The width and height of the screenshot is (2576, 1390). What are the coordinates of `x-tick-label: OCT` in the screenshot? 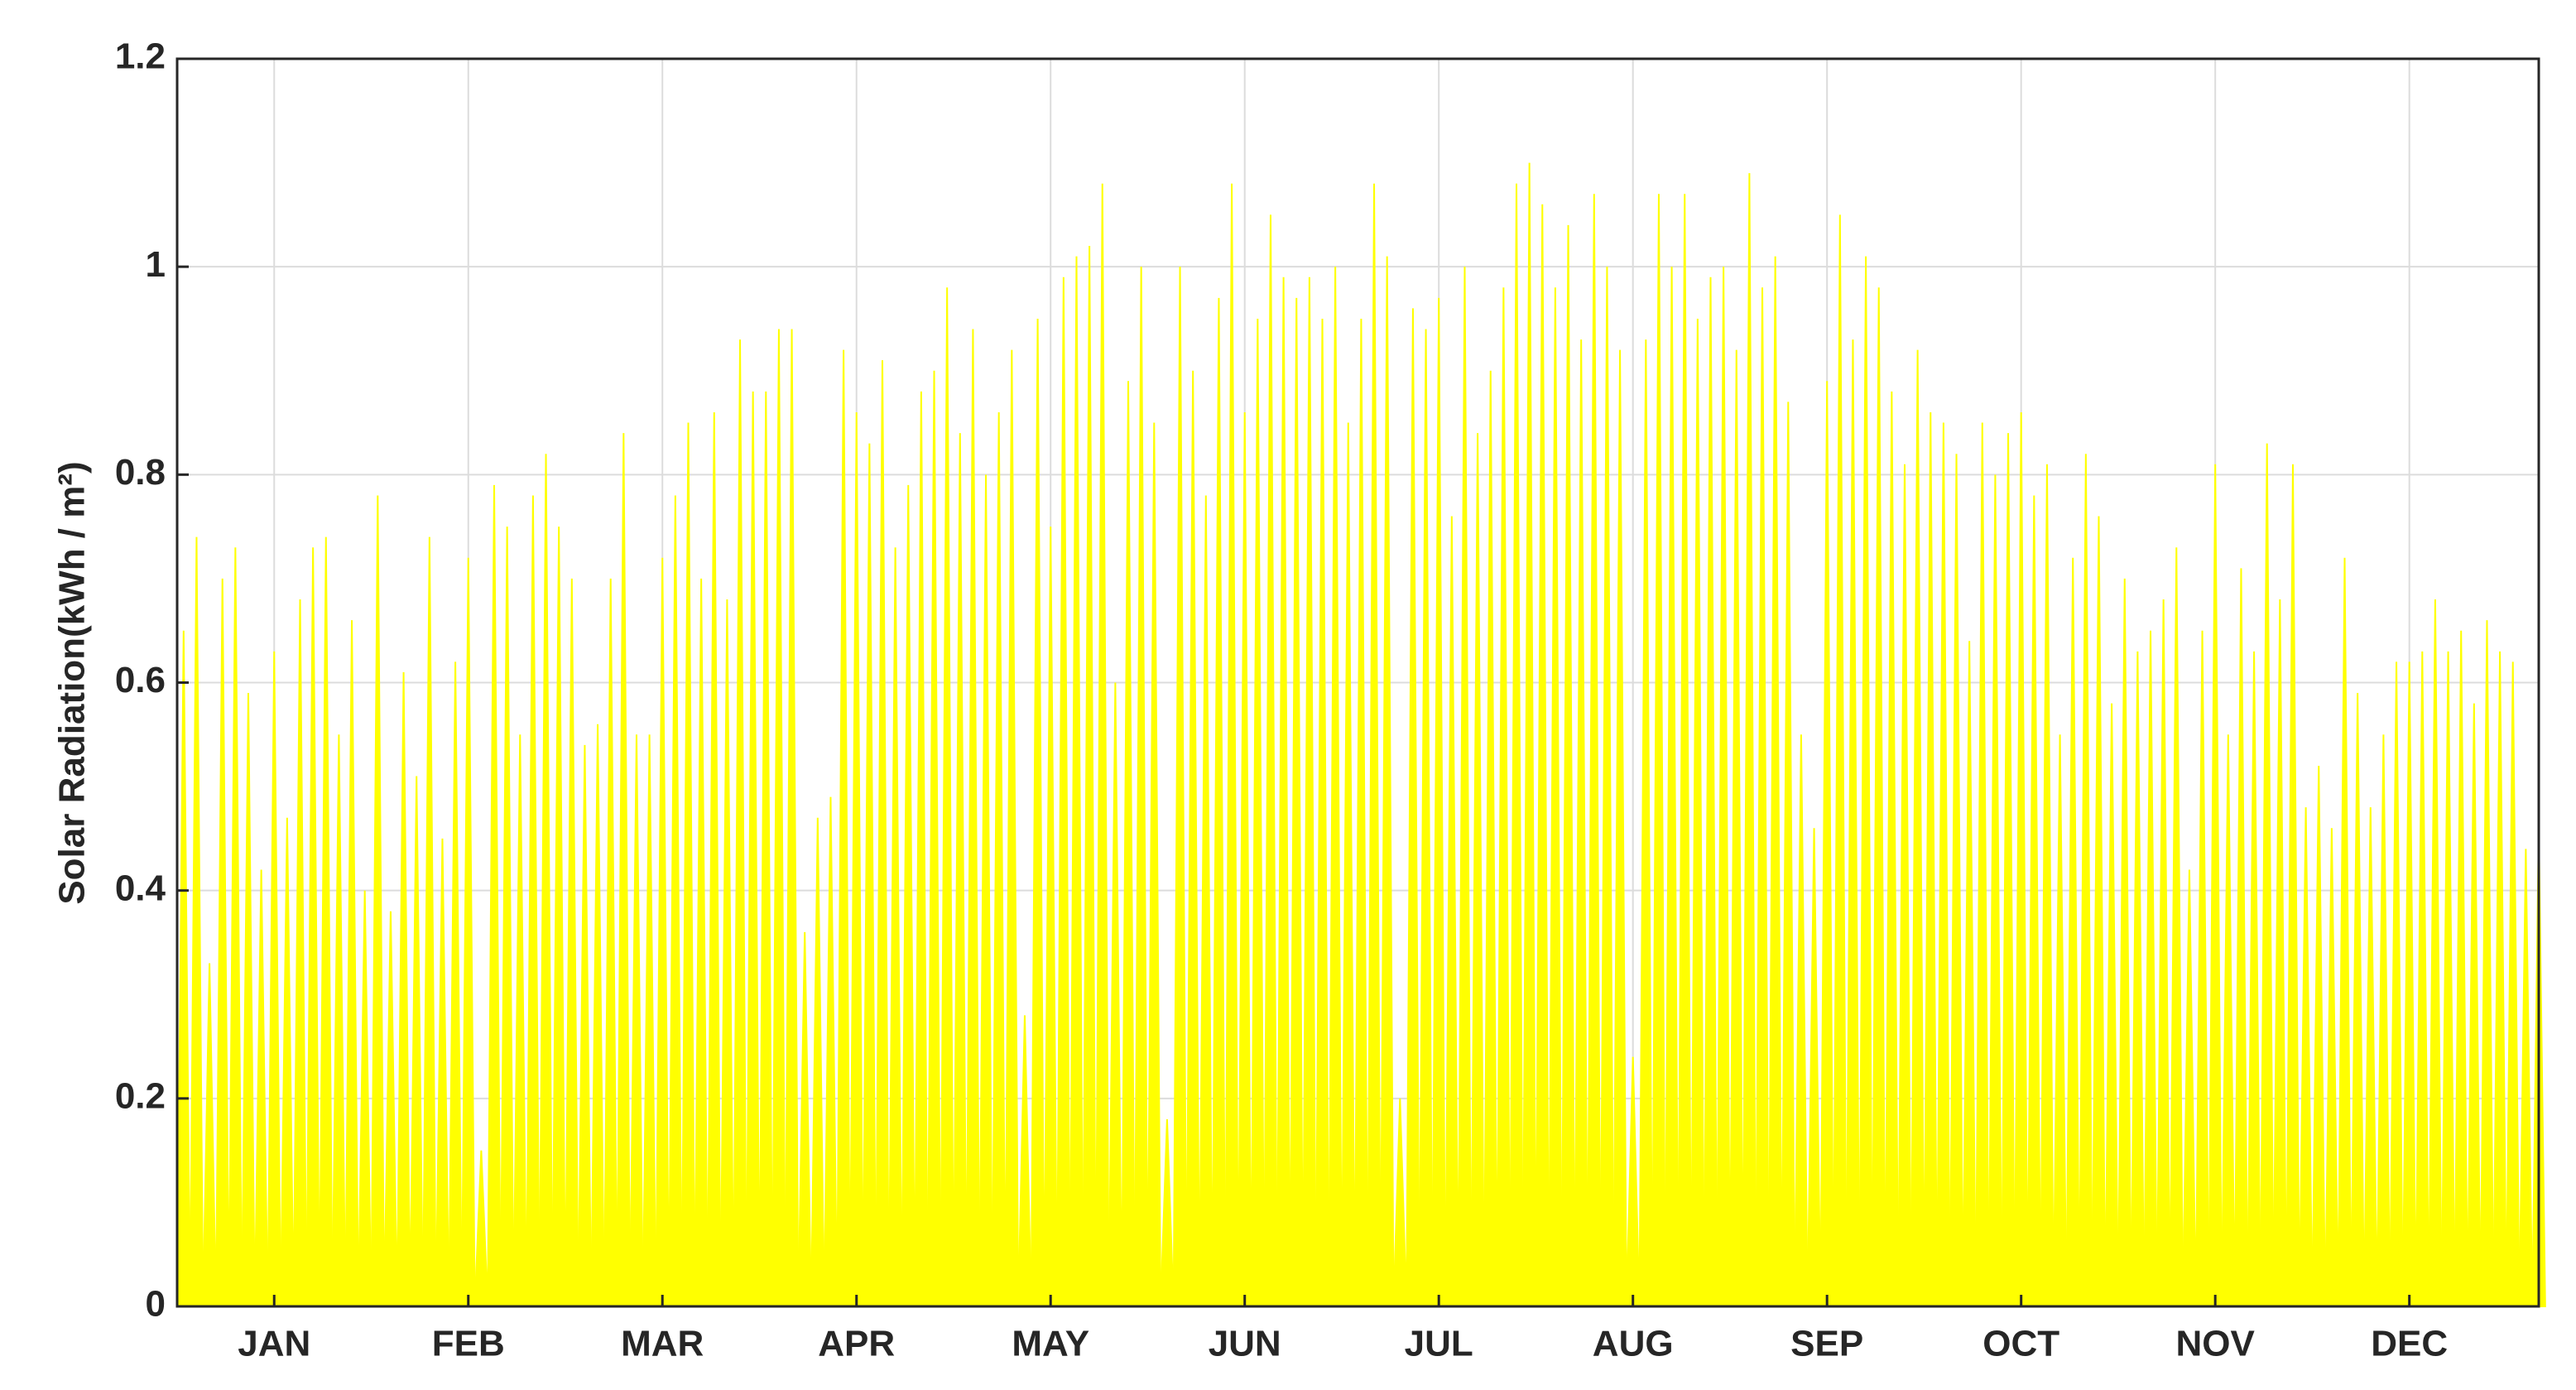 It's located at (2020, 1344).